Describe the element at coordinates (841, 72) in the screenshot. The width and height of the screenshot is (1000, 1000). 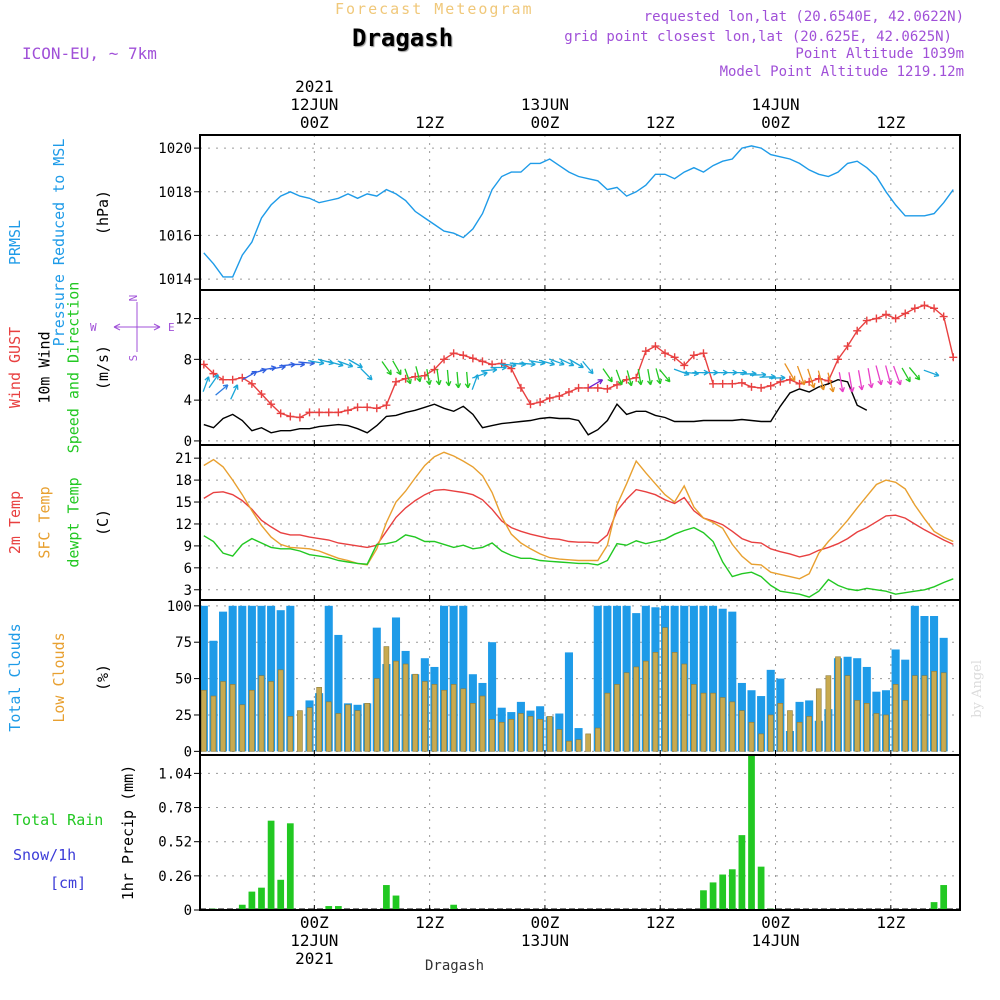
I see `model-point-altitude: Model Point Altitude 1219.12m` at that location.